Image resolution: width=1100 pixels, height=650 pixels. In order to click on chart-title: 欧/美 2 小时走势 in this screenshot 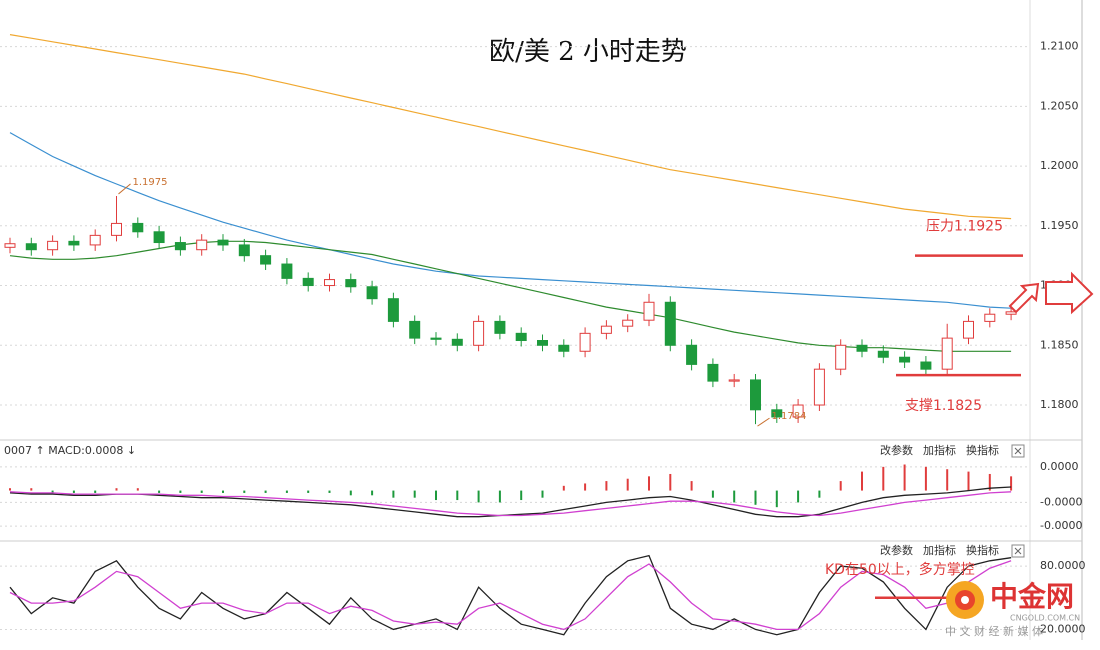, I will do `click(588, 52)`.